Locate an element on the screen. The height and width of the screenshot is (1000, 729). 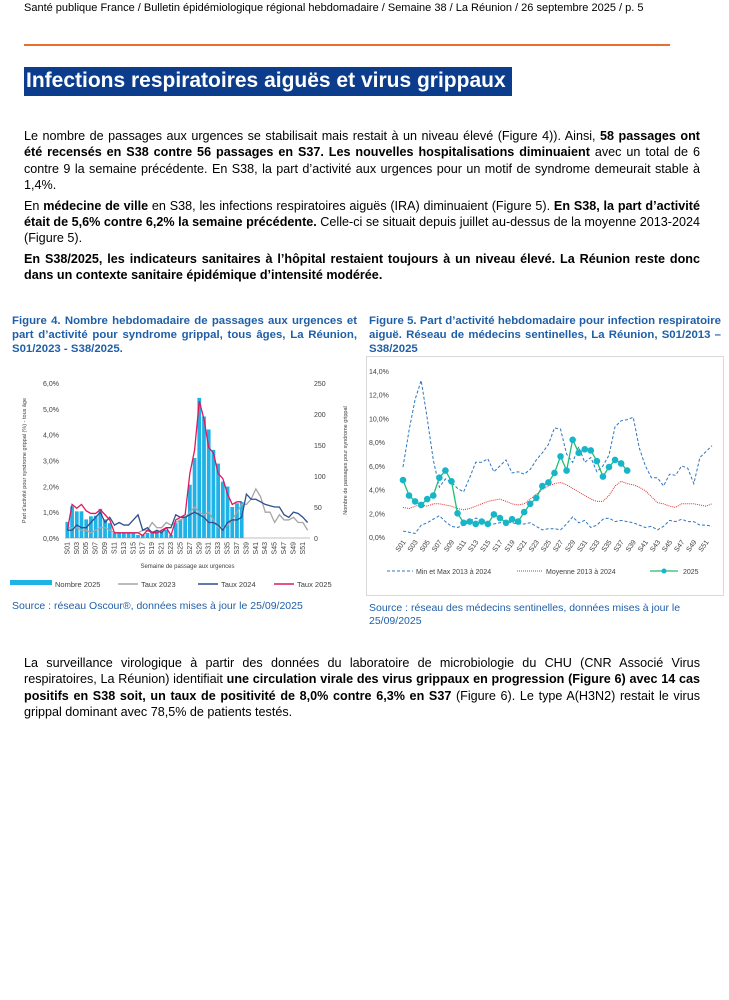
legend-label: 2025 is located at coordinates (691, 572).